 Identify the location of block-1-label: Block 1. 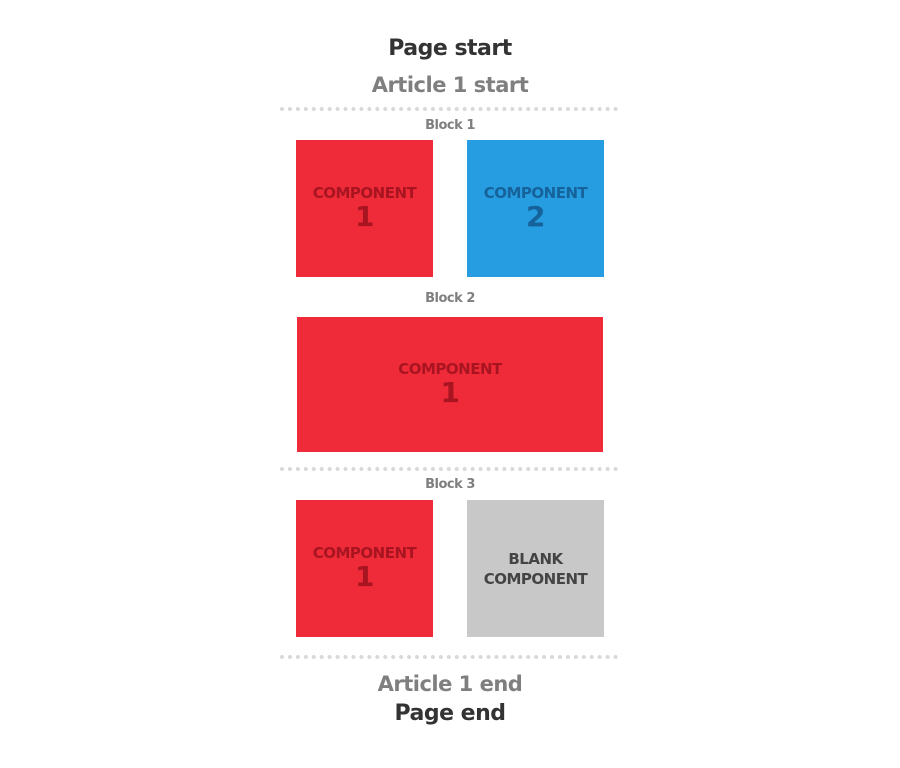
(450, 125).